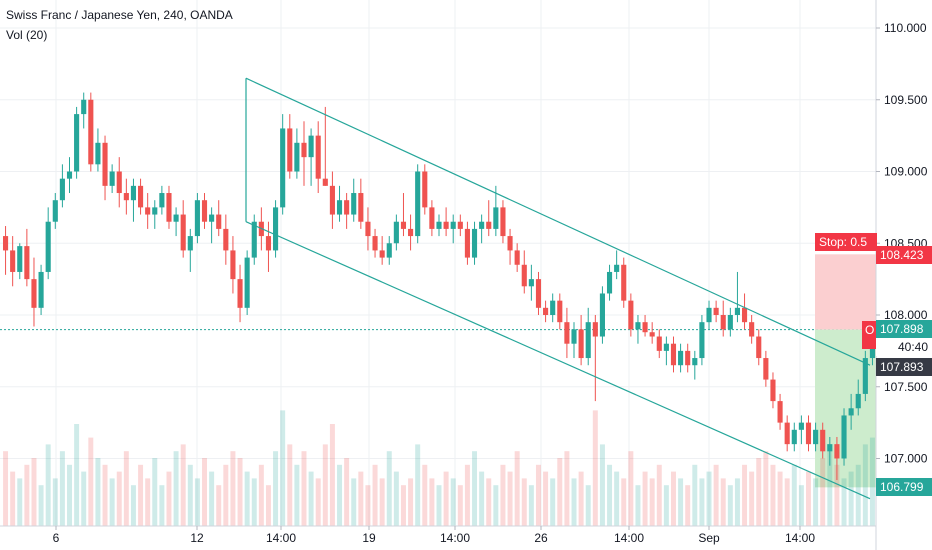 This screenshot has height=550, width=932. What do you see at coordinates (906, 459) in the screenshot?
I see `price-tick-label: 107.000` at bounding box center [906, 459].